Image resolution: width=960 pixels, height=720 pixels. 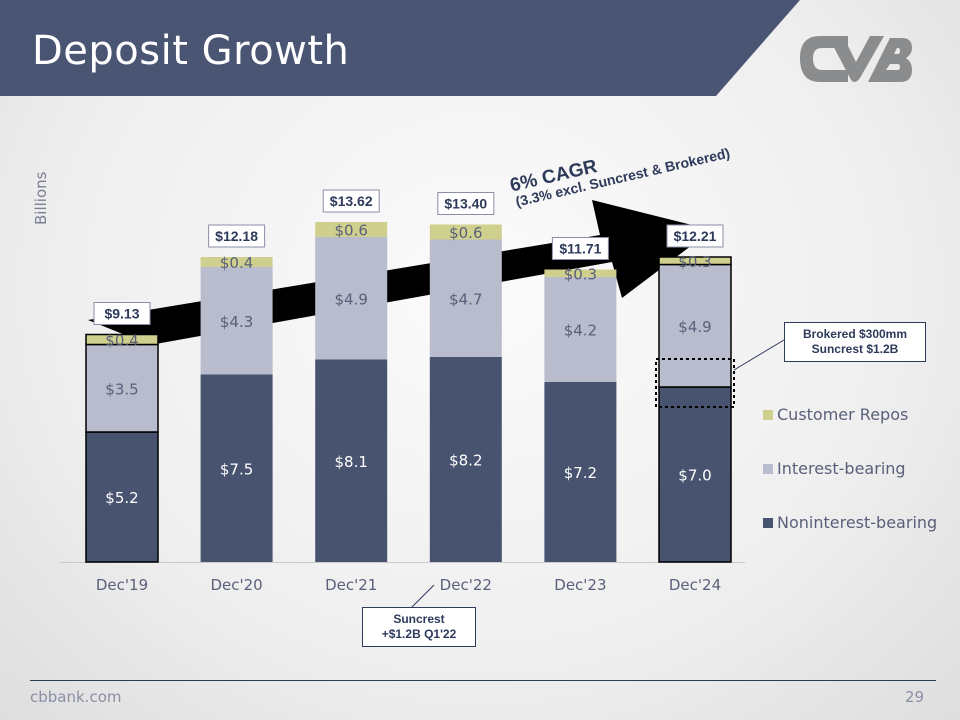 What do you see at coordinates (759, 355) in the screenshot?
I see `brokered-connector` at bounding box center [759, 355].